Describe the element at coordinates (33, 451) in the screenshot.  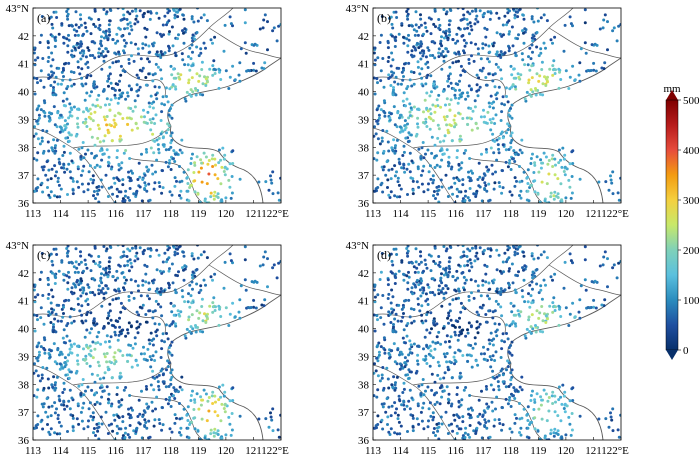
I see `lon-tick-label: 113` at that location.